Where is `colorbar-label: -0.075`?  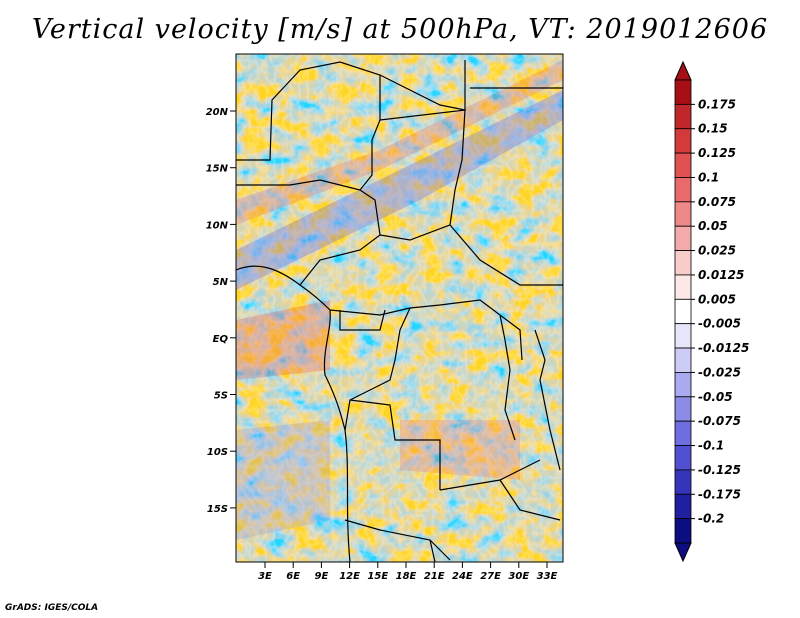 colorbar-label: -0.075 is located at coordinates (719, 421).